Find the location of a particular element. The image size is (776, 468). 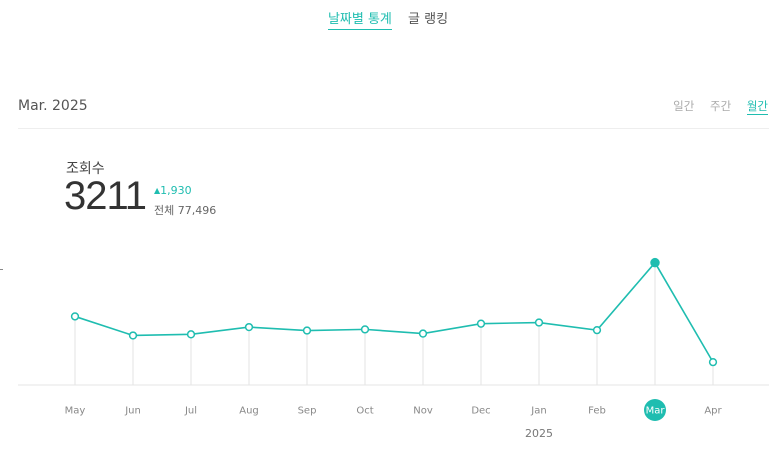

period-weekly: 주간 is located at coordinates (721, 106).